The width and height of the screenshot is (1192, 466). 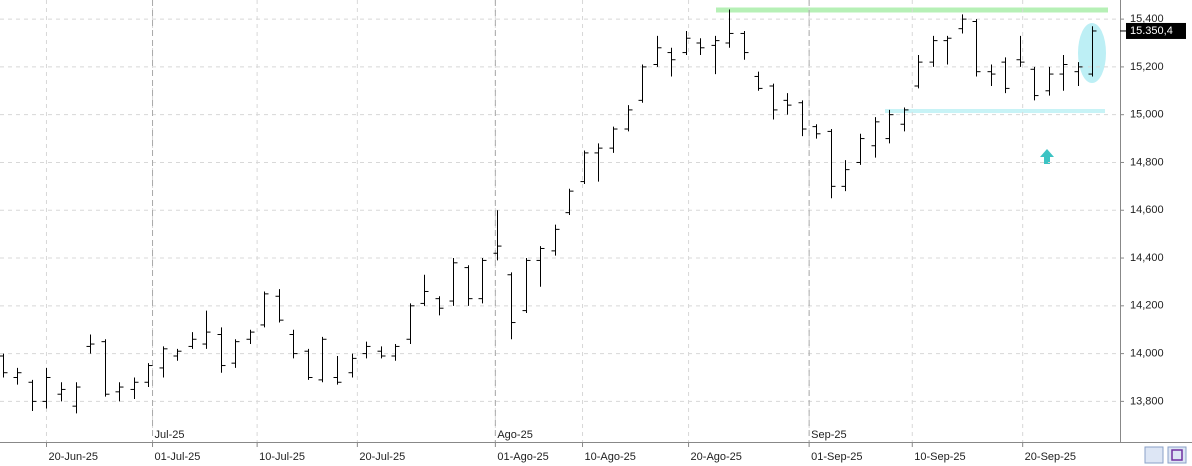 I want to click on y-tick-label: 15,400, so click(x=1147, y=19).